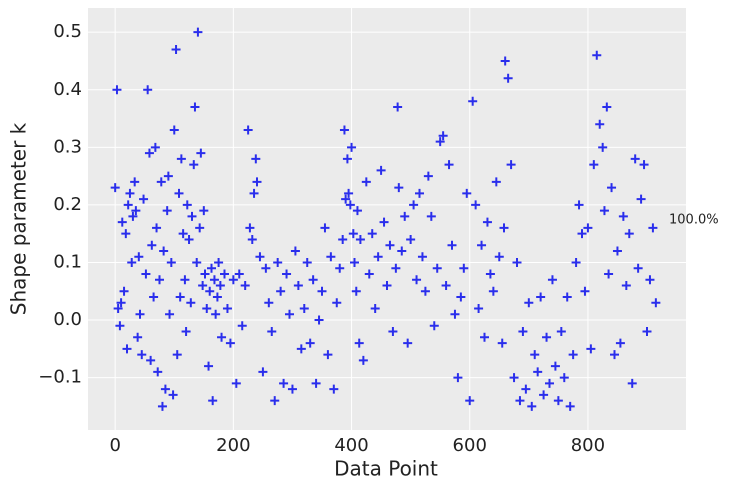  I want to click on x-tick-label: 600, so click(470, 445).